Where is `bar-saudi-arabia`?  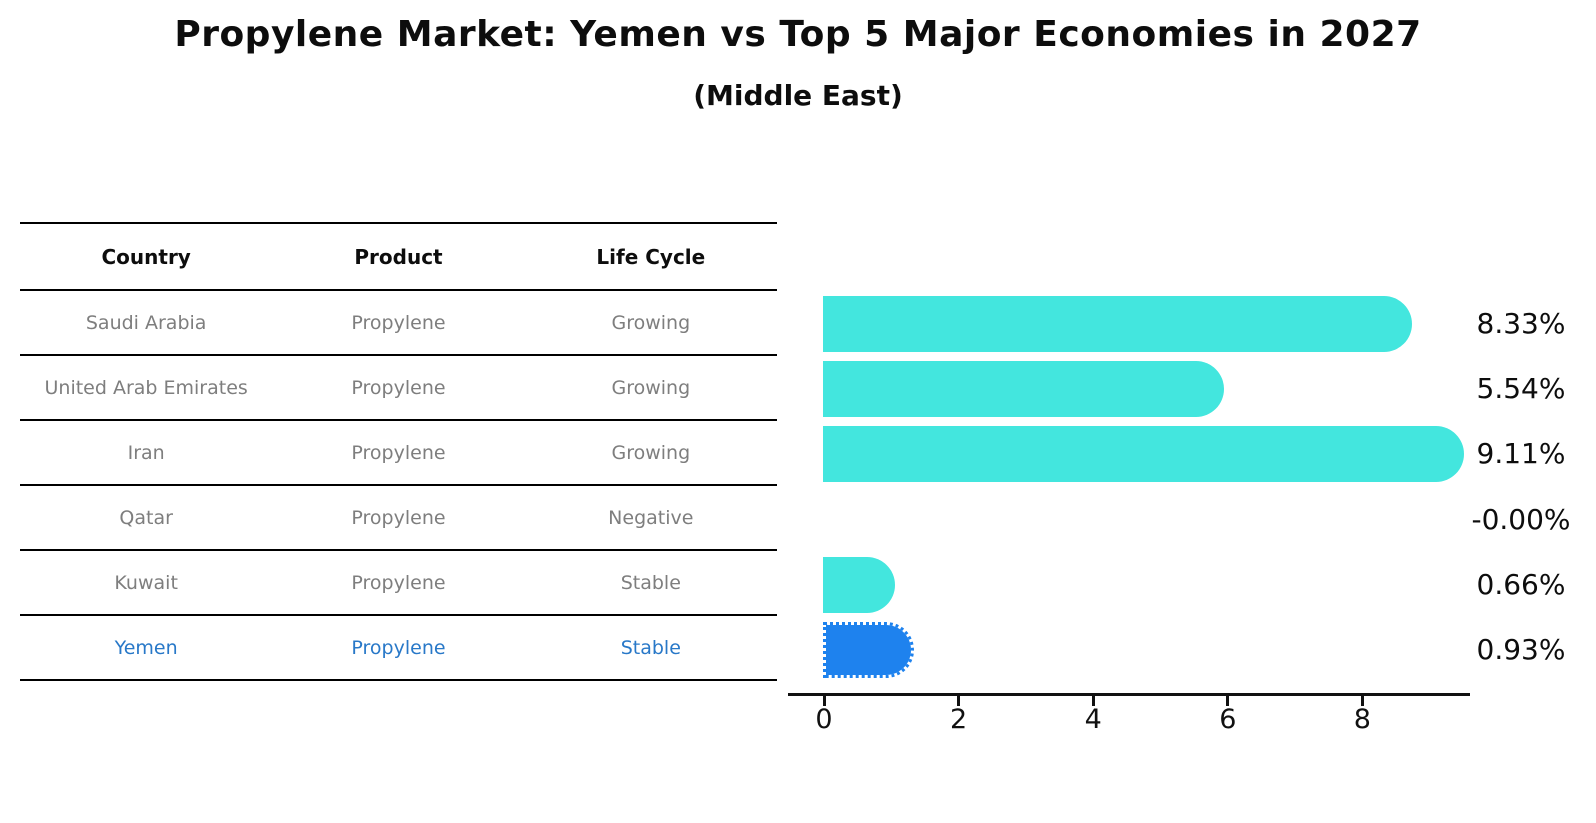 bar-saudi-arabia is located at coordinates (1117, 324).